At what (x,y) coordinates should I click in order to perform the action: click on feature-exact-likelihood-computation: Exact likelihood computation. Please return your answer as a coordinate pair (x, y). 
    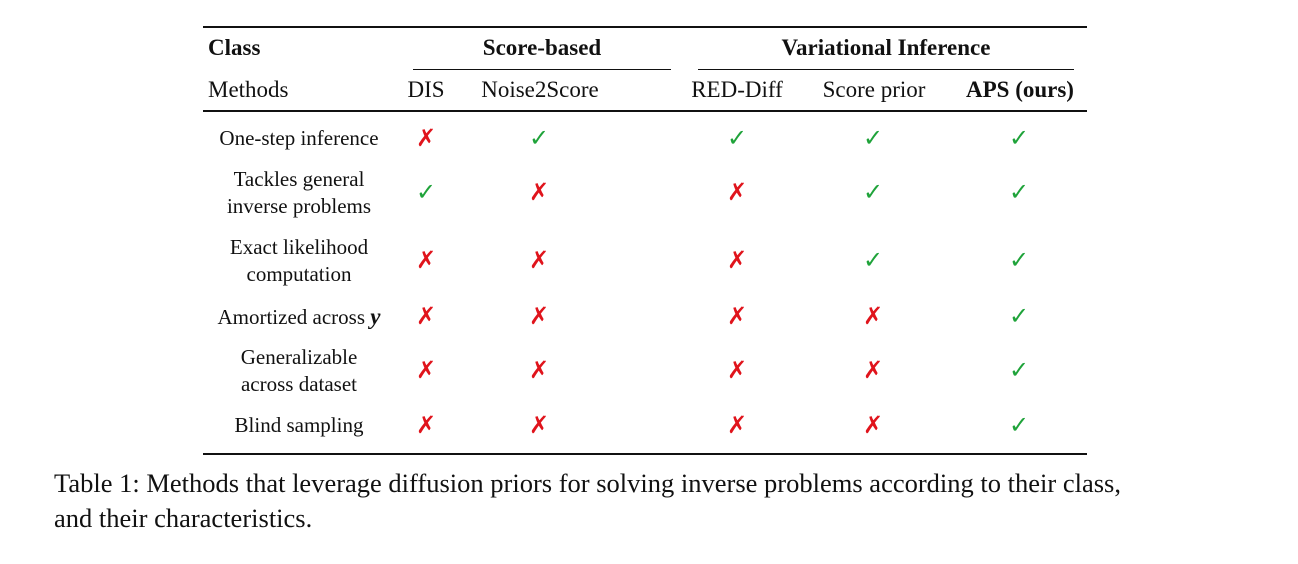
    Looking at the image, I should click on (299, 261).